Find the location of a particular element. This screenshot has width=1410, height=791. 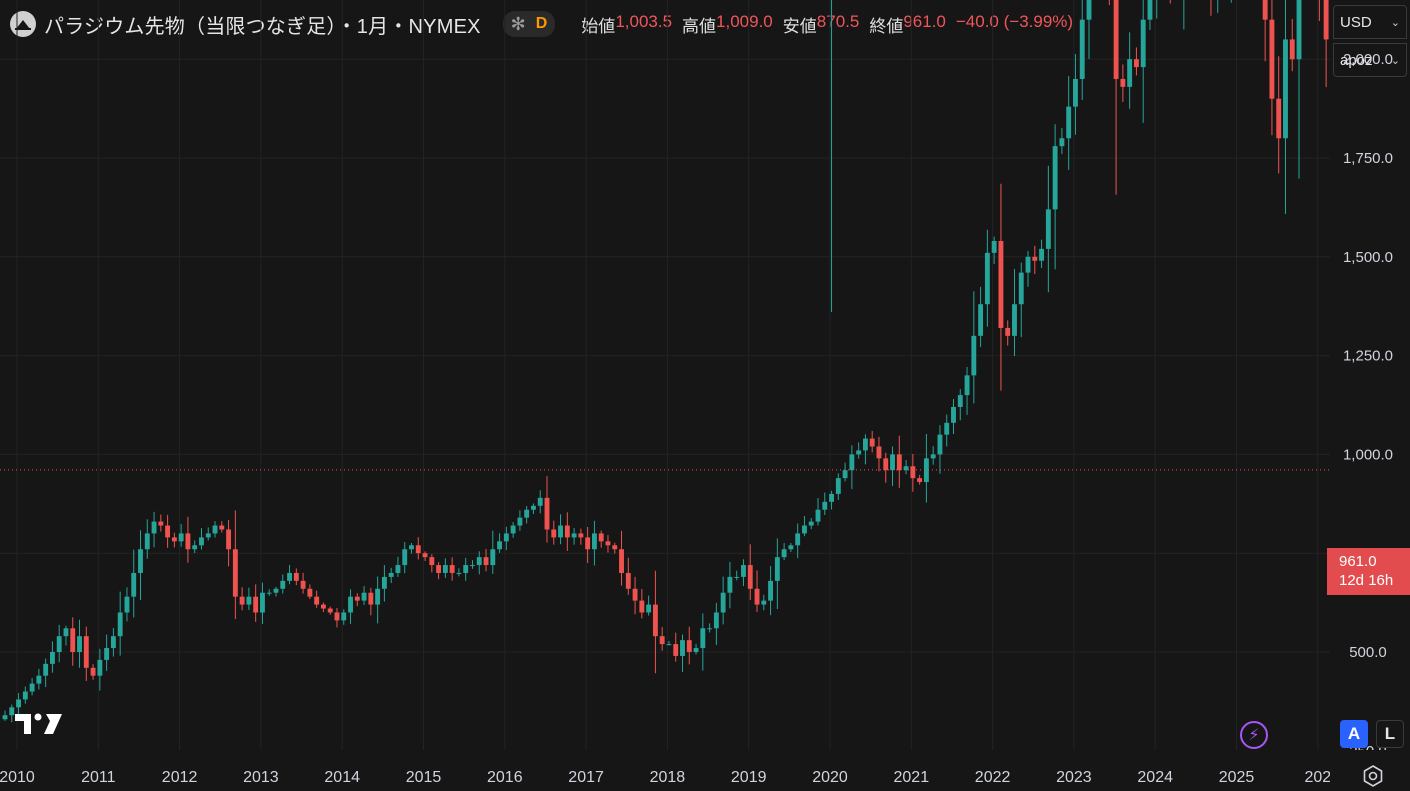

y-tick-label: 1,750.0 is located at coordinates (1368, 158).